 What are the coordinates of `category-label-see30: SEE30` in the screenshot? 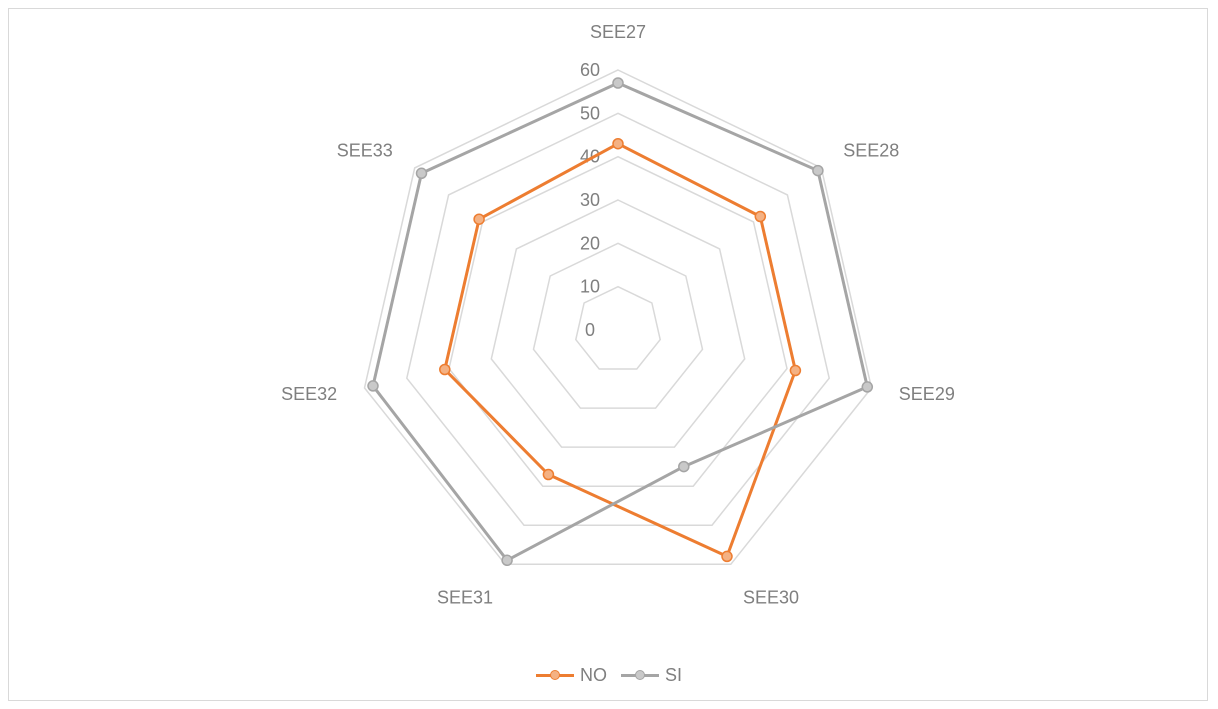 It's located at (771, 598).